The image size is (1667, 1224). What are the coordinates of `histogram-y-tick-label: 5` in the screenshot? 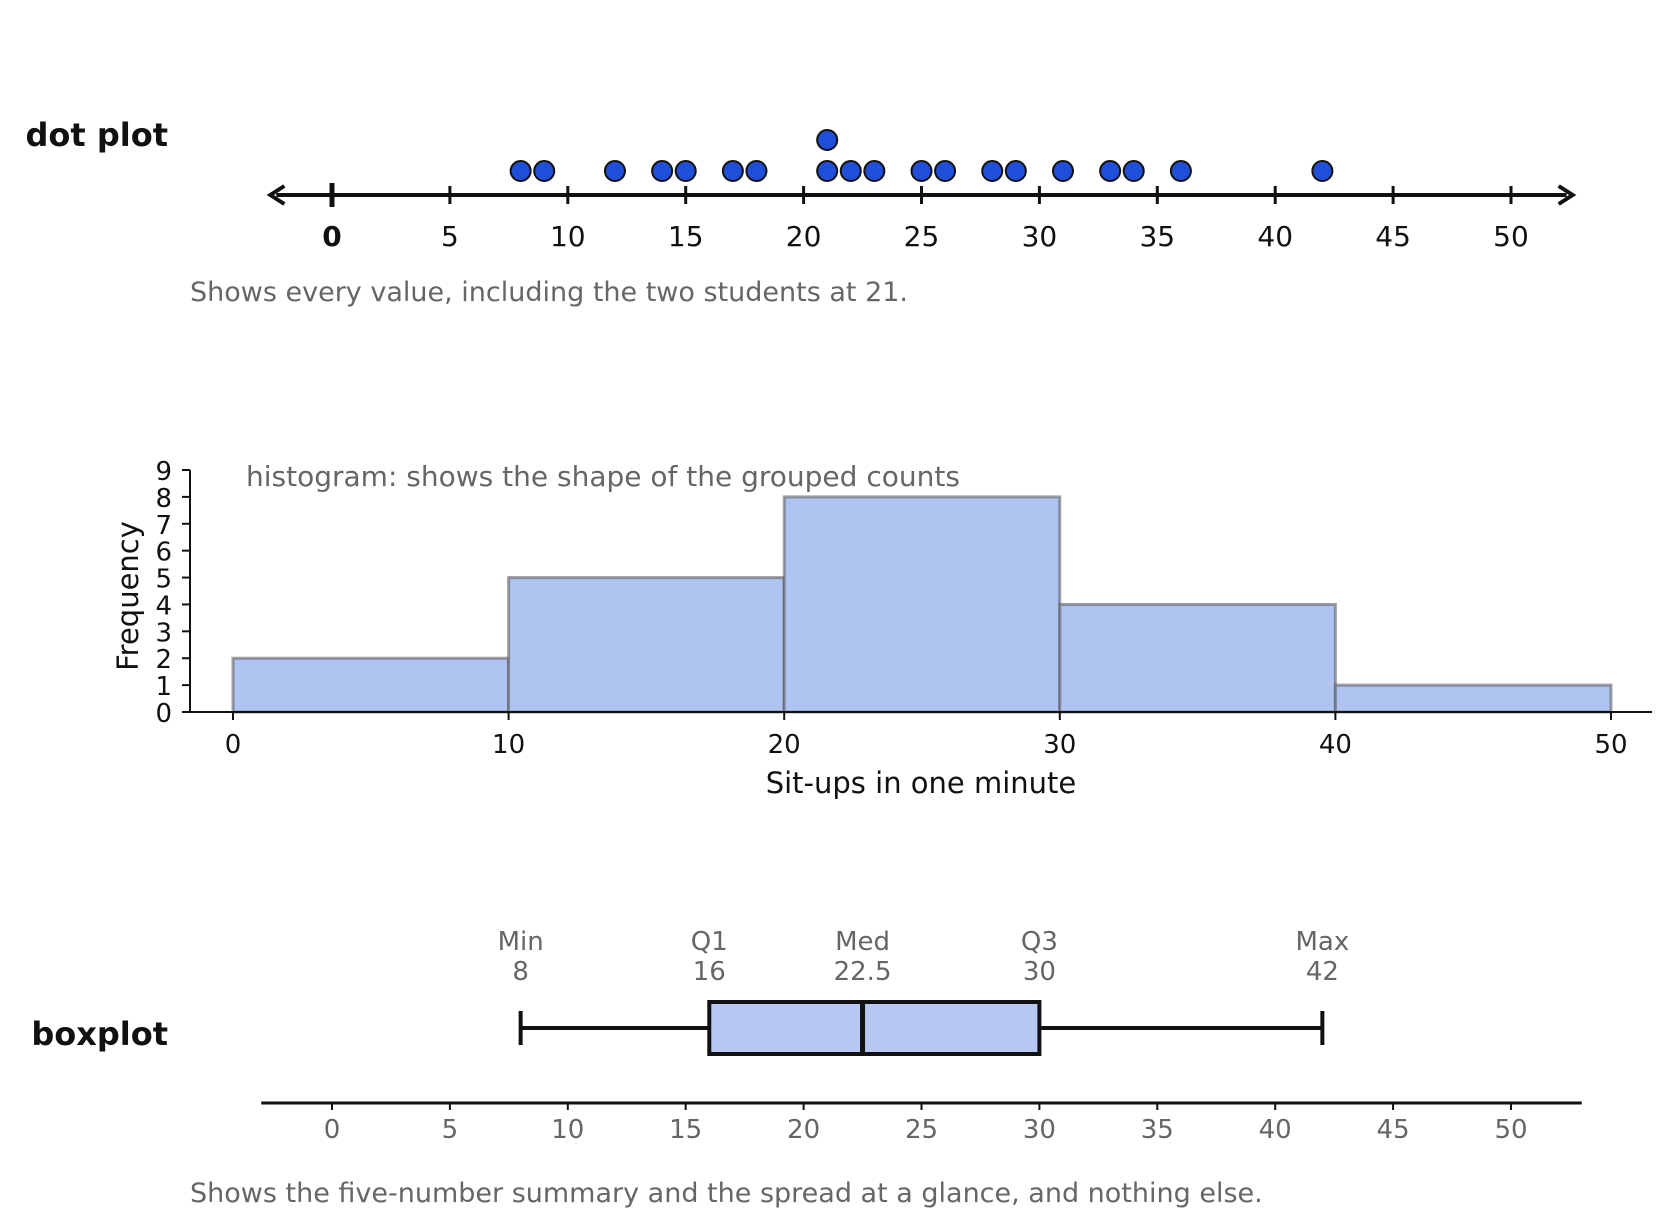 It's located at (163, 580).